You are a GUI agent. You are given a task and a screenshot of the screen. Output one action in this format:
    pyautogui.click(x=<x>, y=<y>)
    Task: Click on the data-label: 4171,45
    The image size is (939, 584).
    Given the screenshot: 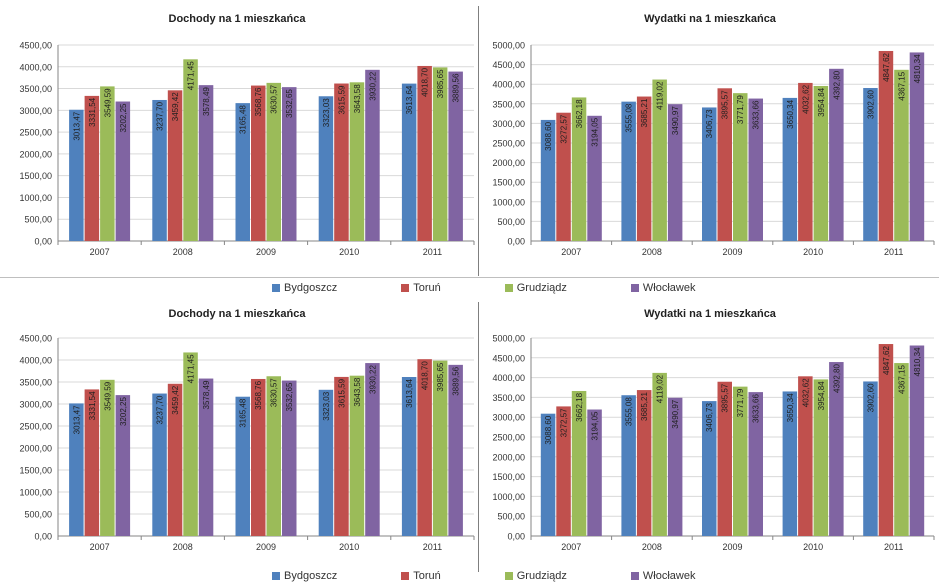 What is the action you would take?
    pyautogui.click(x=191, y=75)
    